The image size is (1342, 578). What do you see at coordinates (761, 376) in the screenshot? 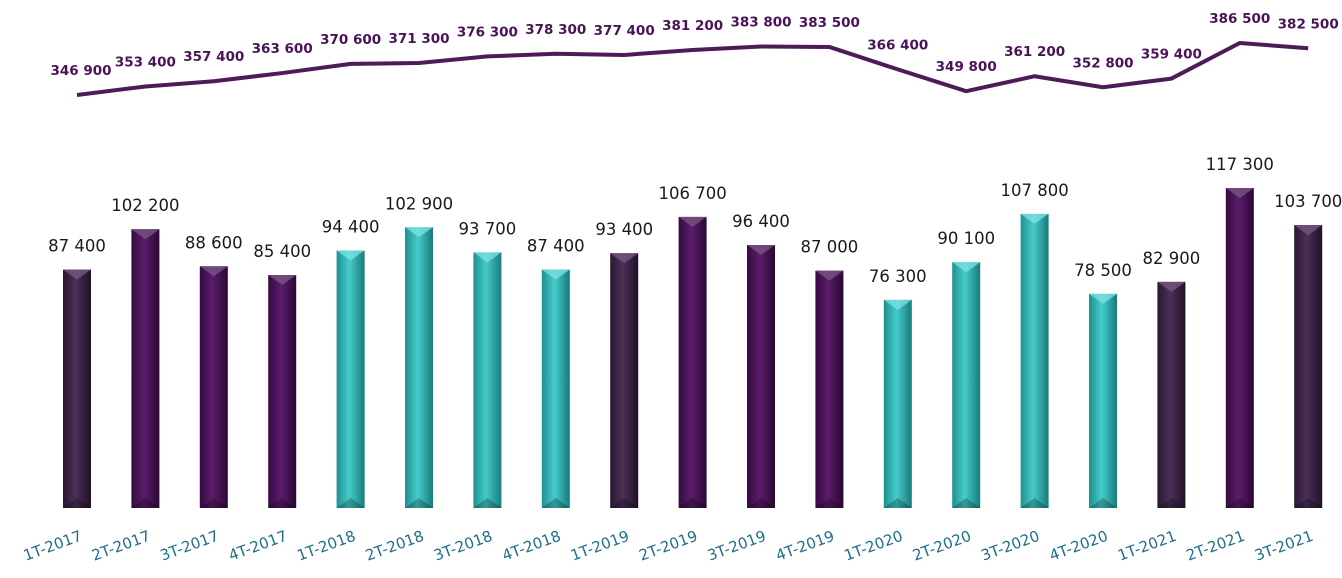
I see `bar-3T-2019` at bounding box center [761, 376].